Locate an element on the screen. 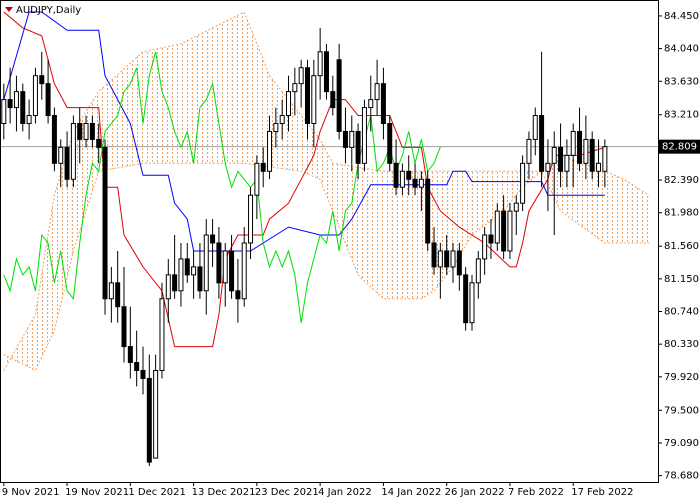  price-label-box is located at coordinates (679, 146).